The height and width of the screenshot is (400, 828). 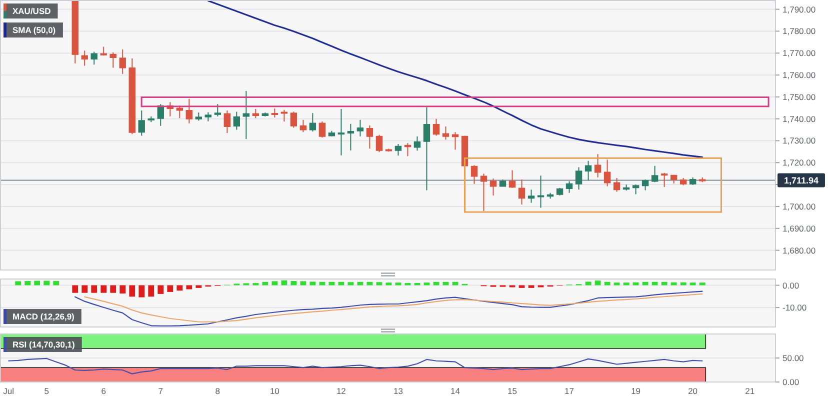 What do you see at coordinates (44, 345) in the screenshot?
I see `legend-label: RSI (14,70,30,1)` at bounding box center [44, 345].